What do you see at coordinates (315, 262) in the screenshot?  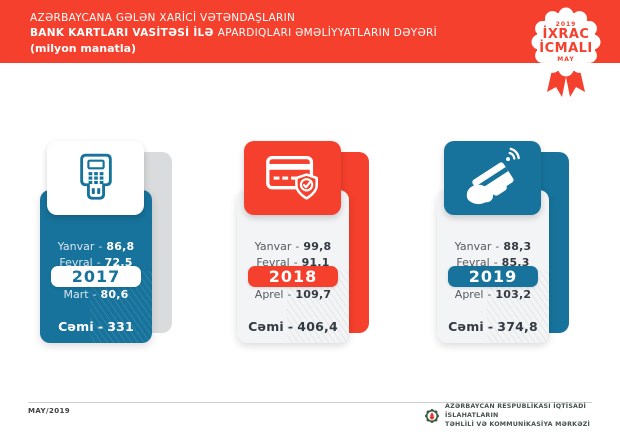 I see `month-value: 91,1` at bounding box center [315, 262].